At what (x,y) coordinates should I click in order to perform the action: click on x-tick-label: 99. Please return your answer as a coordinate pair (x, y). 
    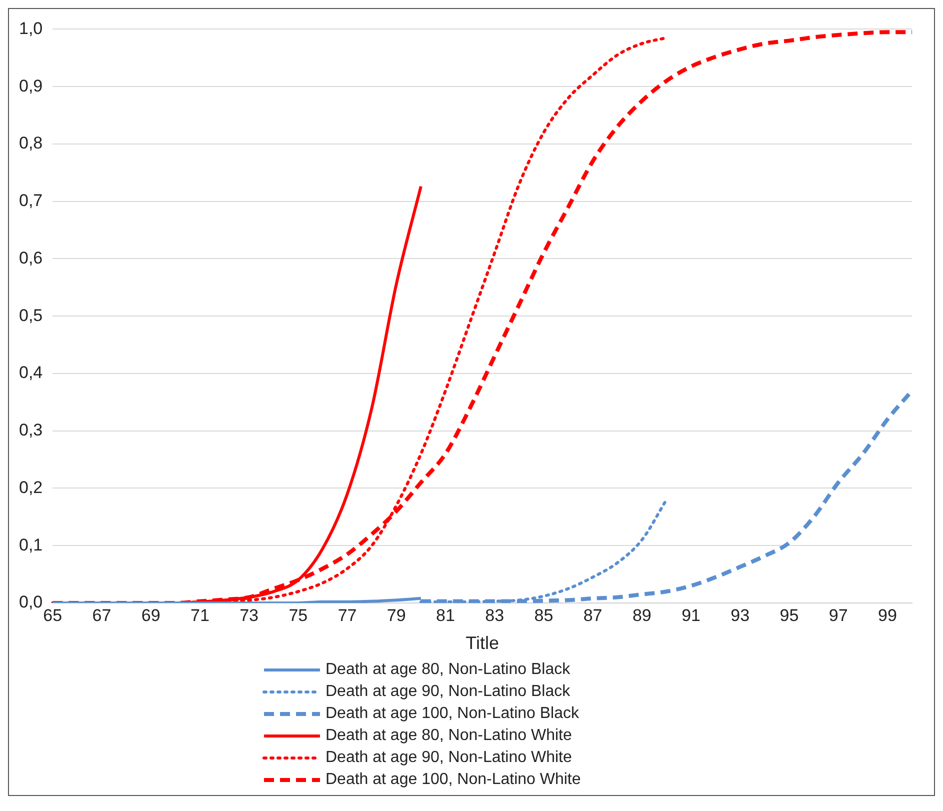
    Looking at the image, I should click on (887, 615).